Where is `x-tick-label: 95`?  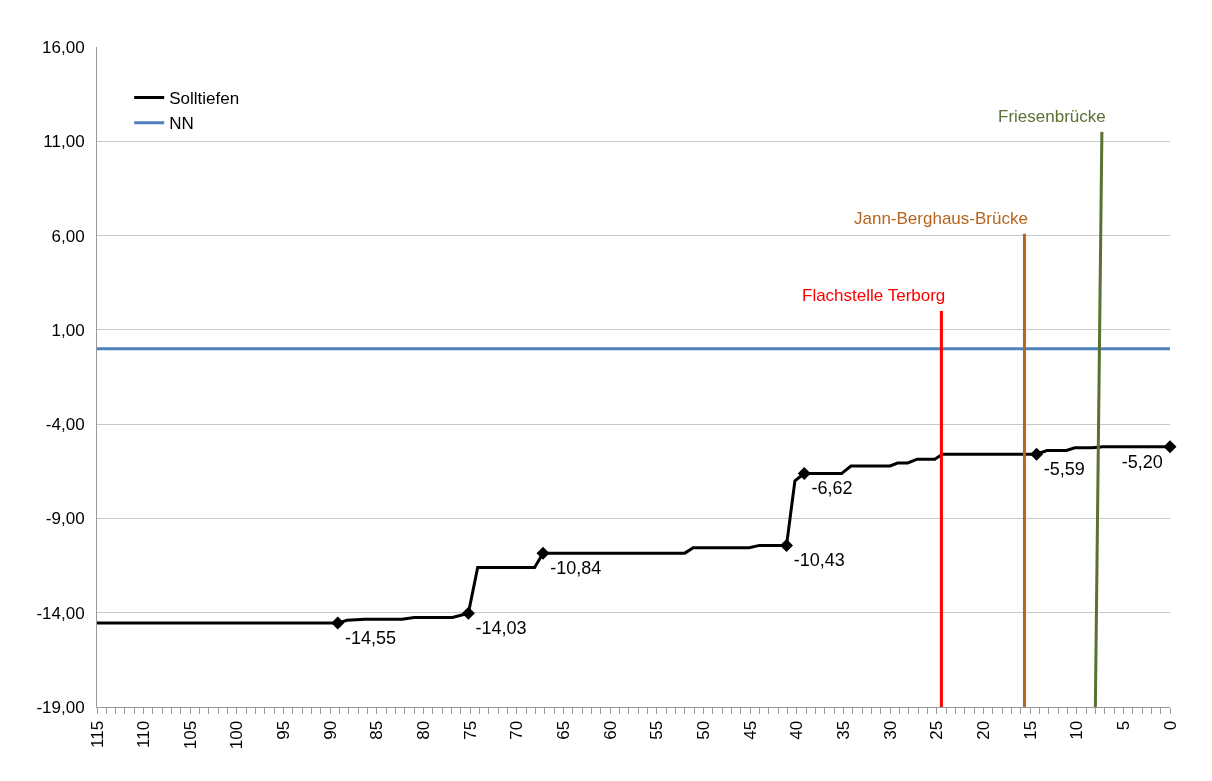
x-tick-label: 95 is located at coordinates (284, 730).